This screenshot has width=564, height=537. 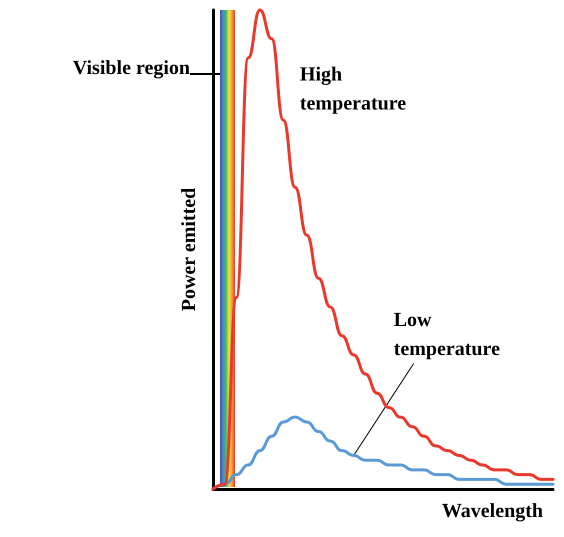 What do you see at coordinates (492, 511) in the screenshot?
I see `x-axis-title: Wavelength` at bounding box center [492, 511].